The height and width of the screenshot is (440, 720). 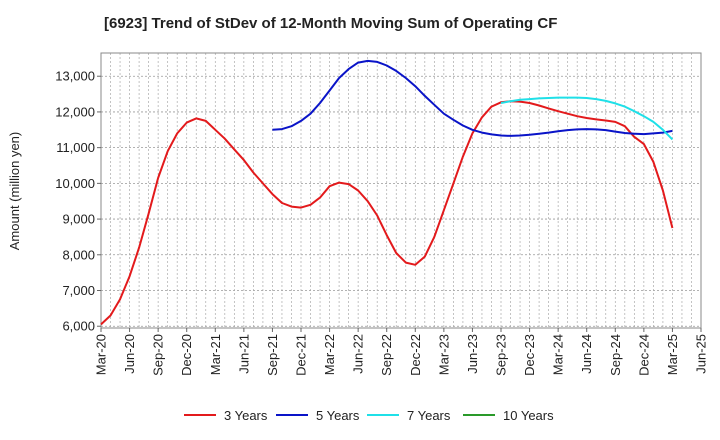 What do you see at coordinates (386, 355) in the screenshot?
I see `x-tick-label: Sep-22` at bounding box center [386, 355].